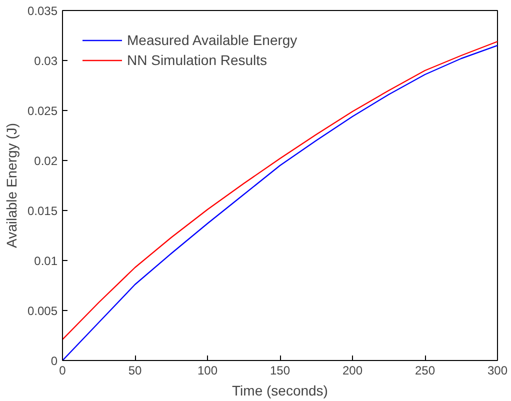 Image resolution: width=511 pixels, height=401 pixels. What do you see at coordinates (11, 185) in the screenshot?
I see `y-axis-title: Available Energy (J)` at bounding box center [11, 185].